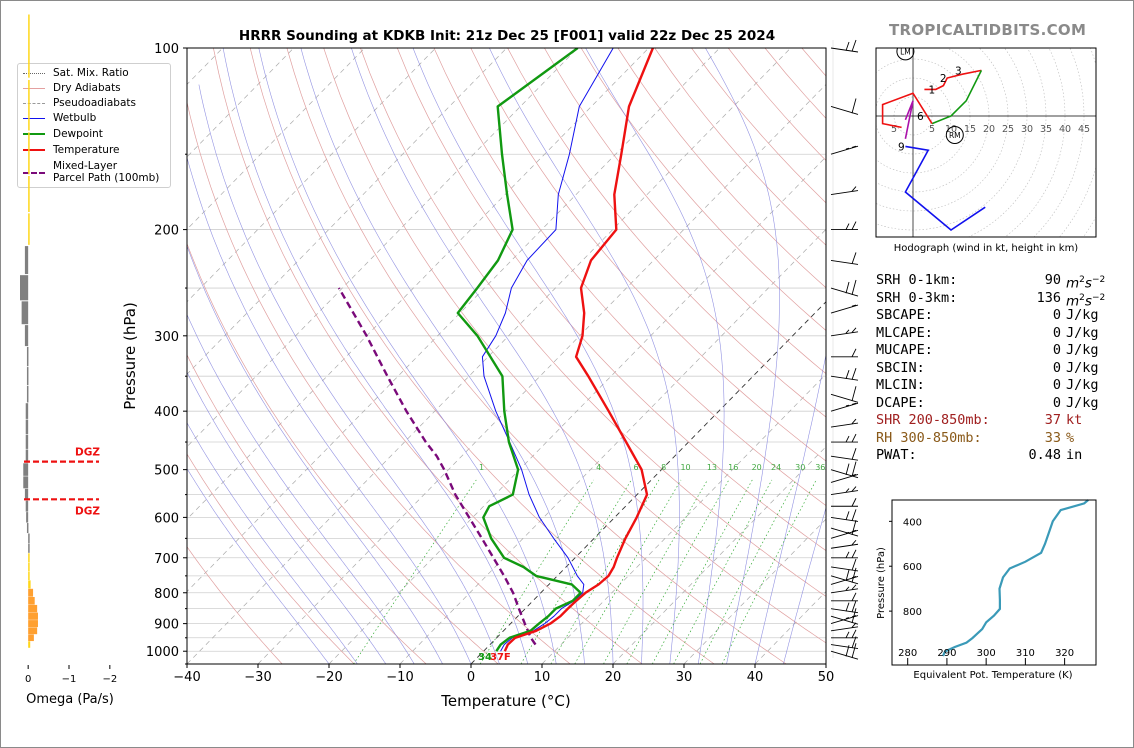 The width and height of the screenshot is (1134, 748). What do you see at coordinates (905, 54) in the screenshot?
I see `storm-motion-marker` at bounding box center [905, 54].